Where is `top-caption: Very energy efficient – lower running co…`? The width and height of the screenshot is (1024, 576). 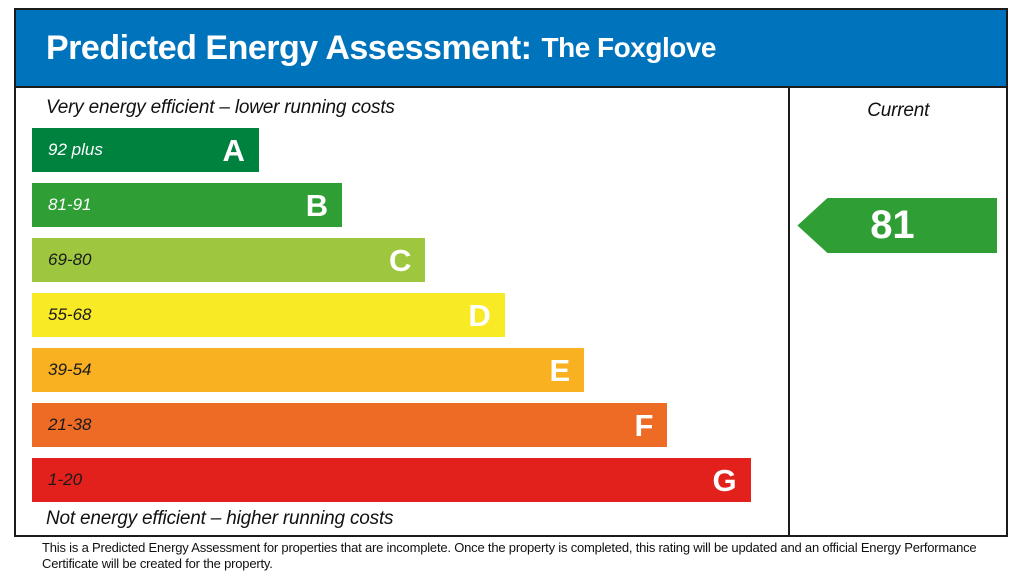 top-caption: Very energy efficient – lower running co… is located at coordinates (220, 107).